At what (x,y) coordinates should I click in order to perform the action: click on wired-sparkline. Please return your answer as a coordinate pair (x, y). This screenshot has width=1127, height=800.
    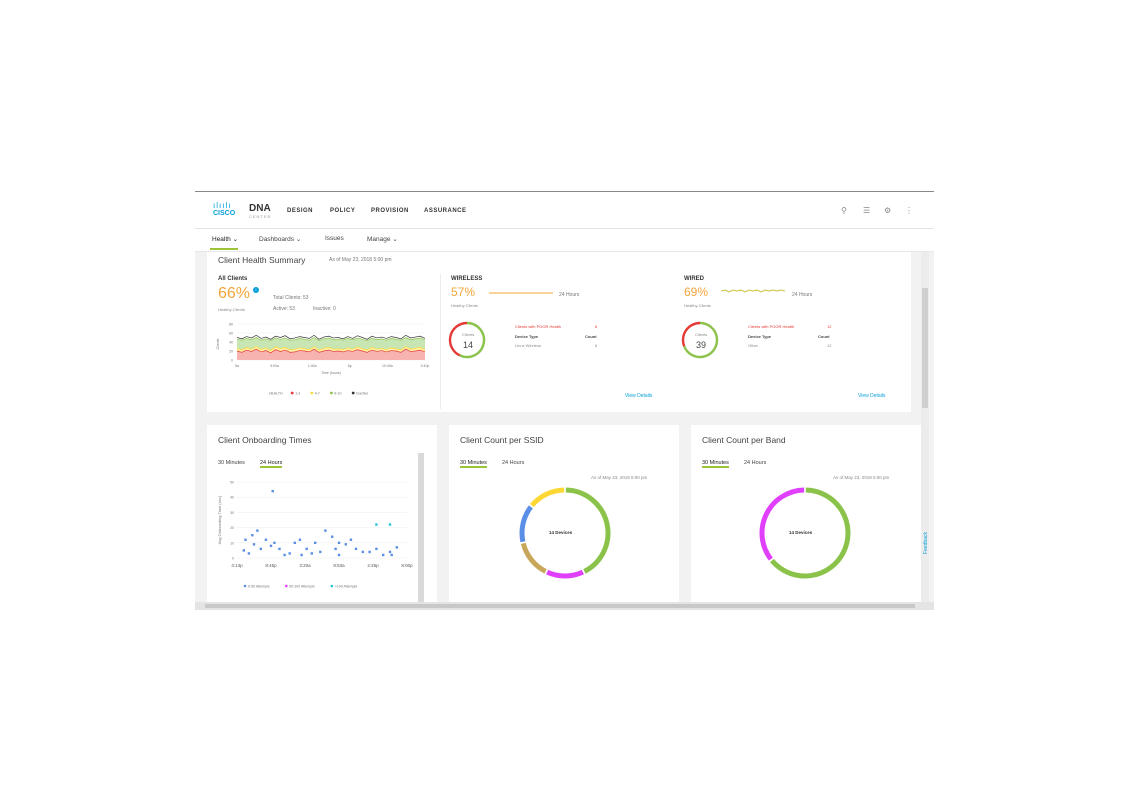
    Looking at the image, I should click on (753, 291).